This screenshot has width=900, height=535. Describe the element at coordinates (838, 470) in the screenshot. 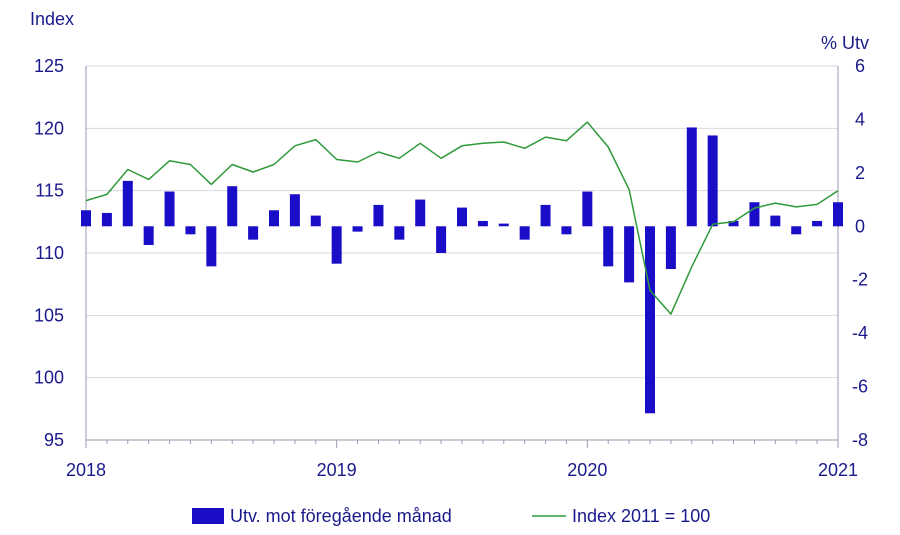

I see `x-tick-label: 2021` at that location.